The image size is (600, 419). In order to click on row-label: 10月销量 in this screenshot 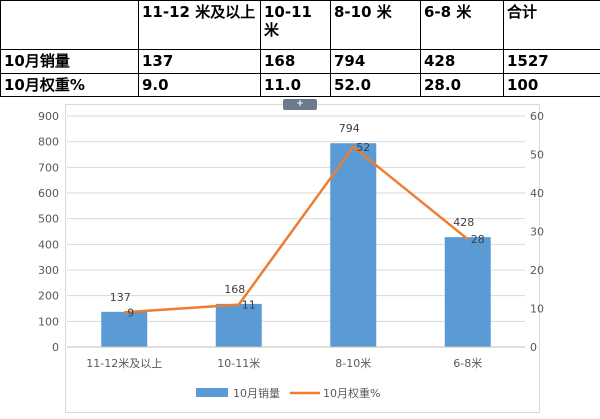, I will do `click(69, 61)`.